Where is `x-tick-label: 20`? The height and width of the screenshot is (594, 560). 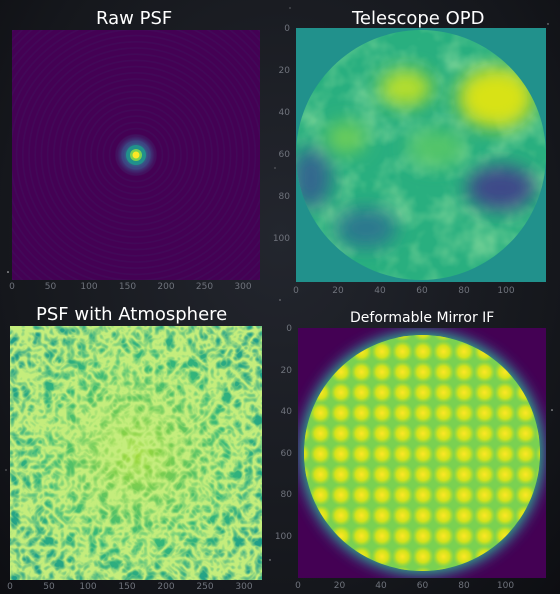
x-tick-label: 20 is located at coordinates (338, 291).